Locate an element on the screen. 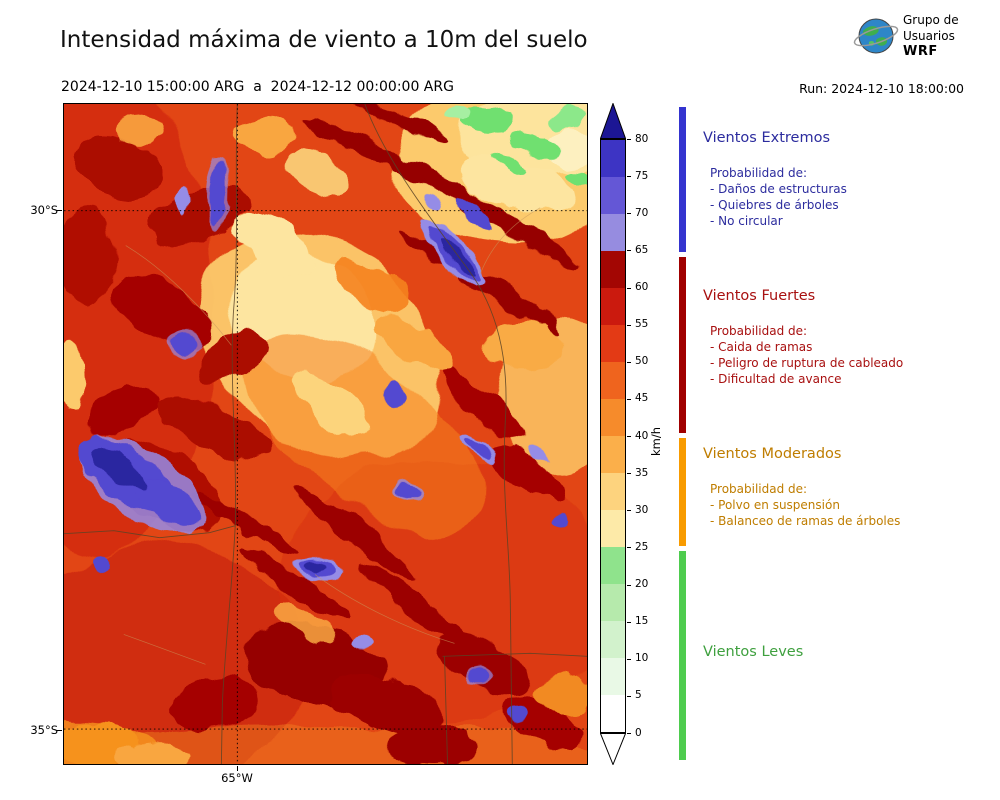 The width and height of the screenshot is (1000, 800). category-bar-extremos is located at coordinates (682, 179).